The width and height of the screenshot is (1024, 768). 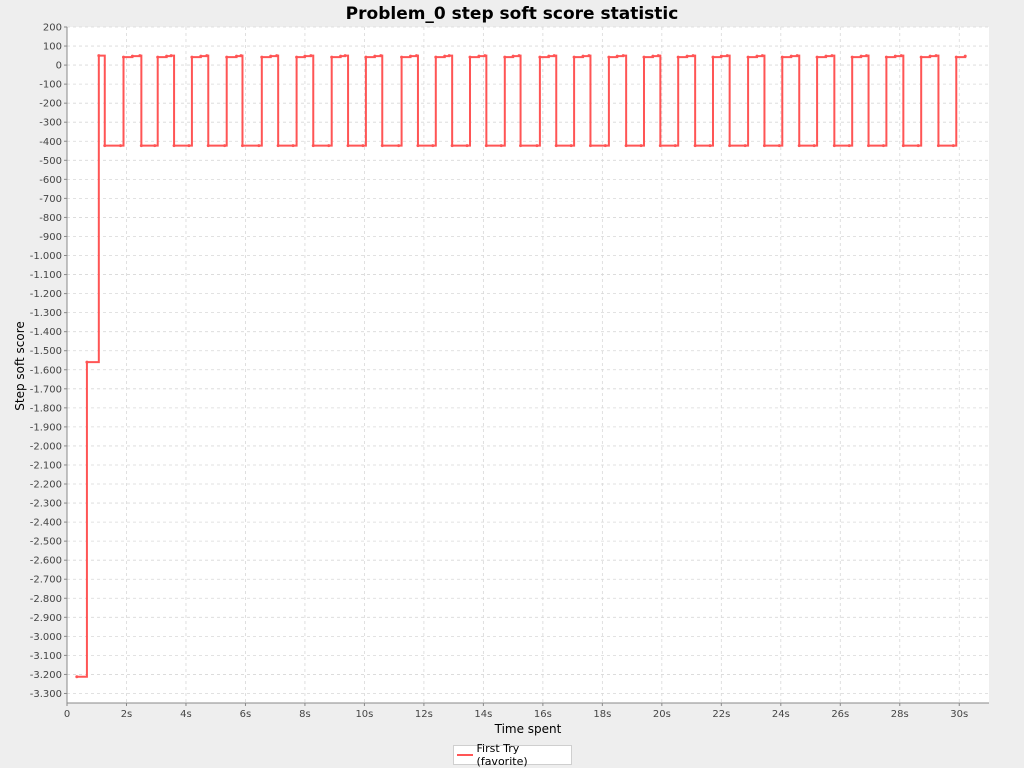 I want to click on y-tick-label: -3.000, so click(x=46, y=637).